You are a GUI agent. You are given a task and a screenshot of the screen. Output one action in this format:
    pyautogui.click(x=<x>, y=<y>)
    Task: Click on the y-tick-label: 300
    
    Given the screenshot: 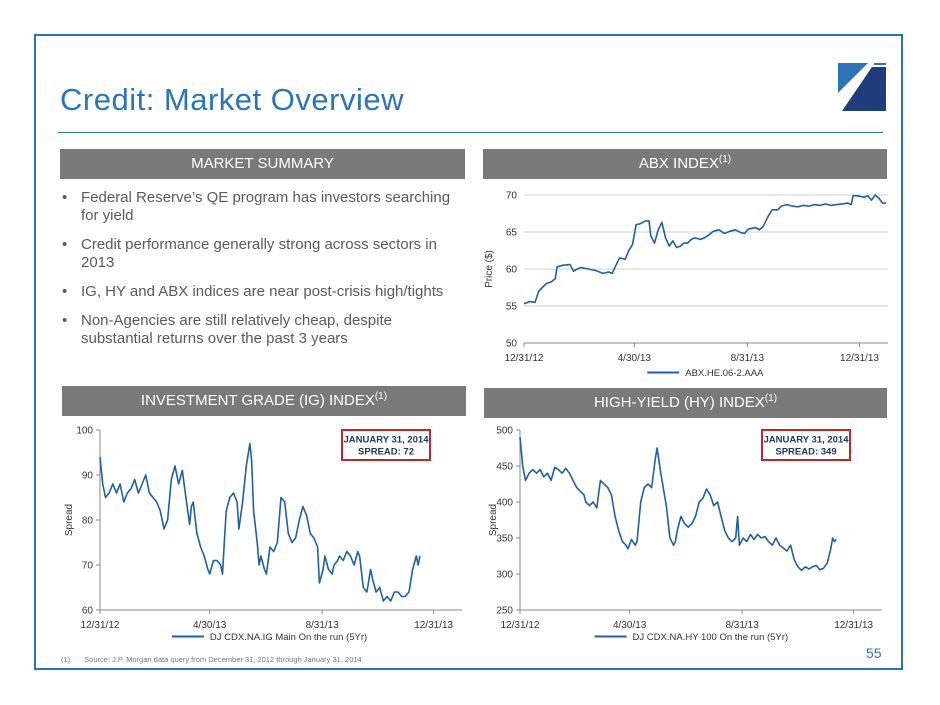 What is the action you would take?
    pyautogui.click(x=504, y=575)
    